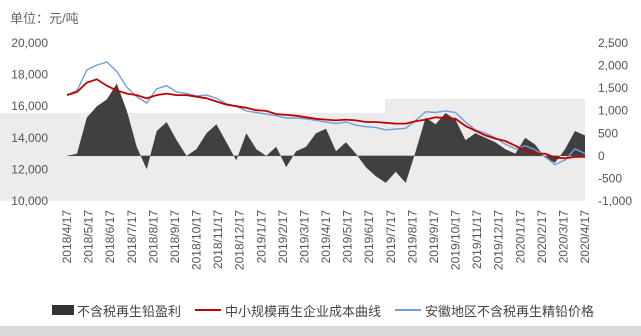 This screenshot has height=336, width=641. What do you see at coordinates (89, 237) in the screenshot?
I see `x-tick-label: 2018/5/17` at bounding box center [89, 237].